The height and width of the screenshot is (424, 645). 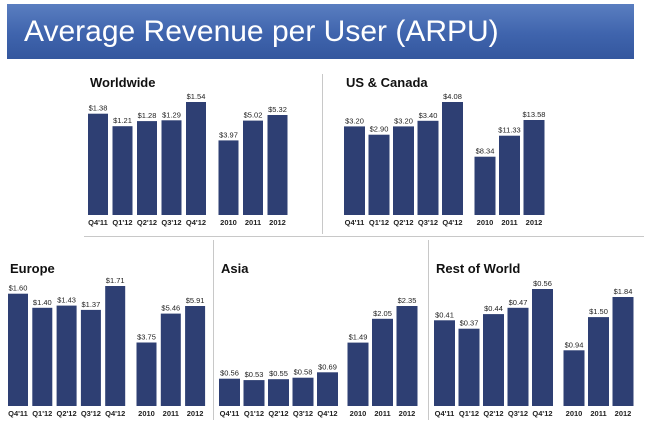 What do you see at coordinates (428, 330) in the screenshot?
I see `divider-bottom-right` at bounding box center [428, 330].